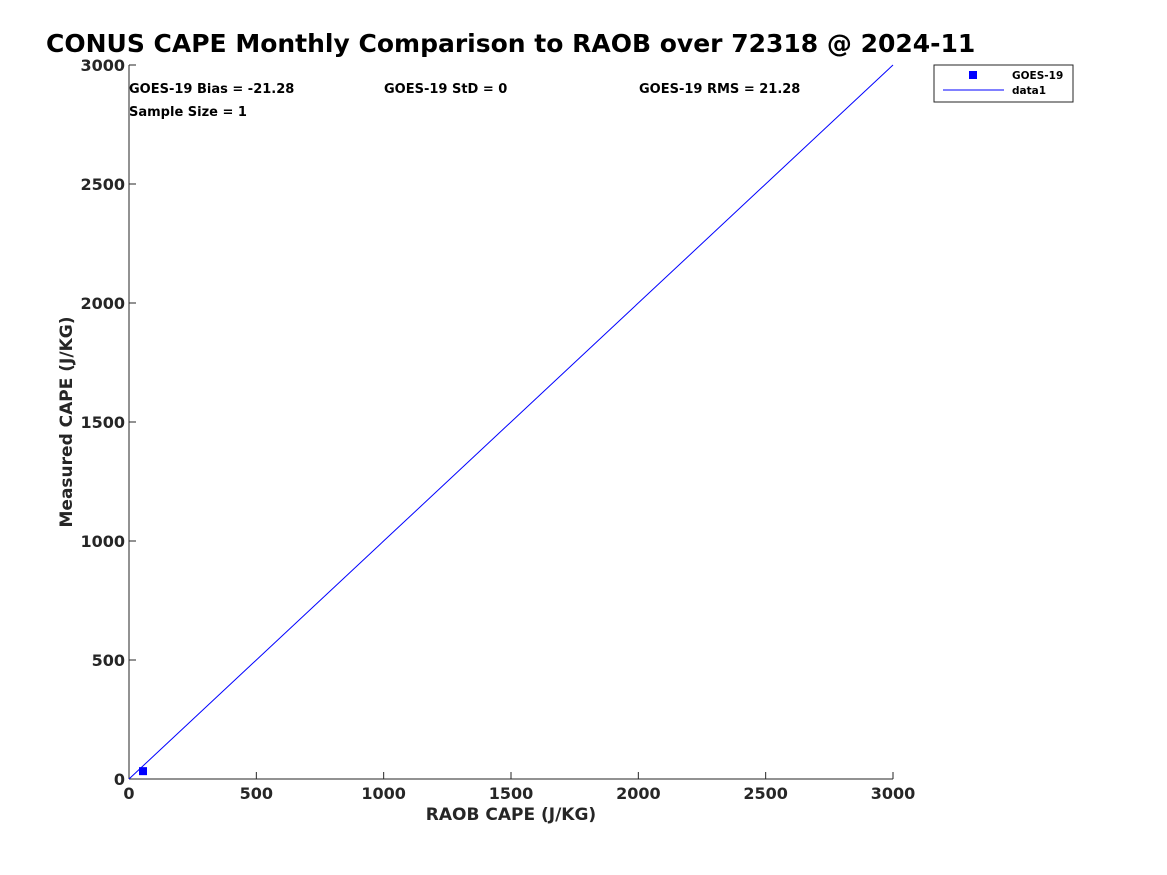  I want to click on x-tick-label: 1000, so click(383, 793).